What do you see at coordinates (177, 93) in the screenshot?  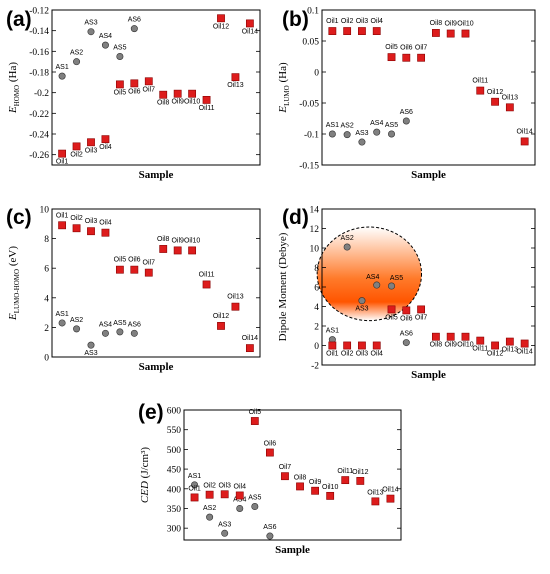 I see `data-point-oil9` at bounding box center [177, 93].